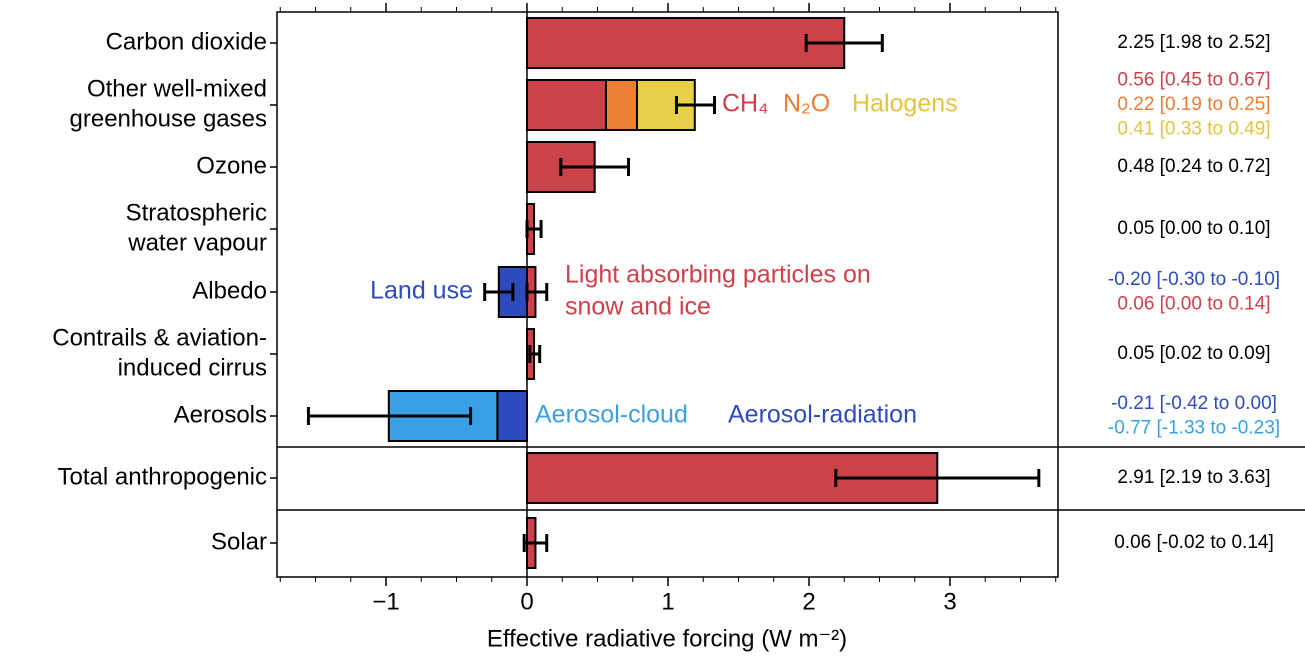  Describe the element at coordinates (949, 601) in the screenshot. I see `x-tick-label: 3` at that location.